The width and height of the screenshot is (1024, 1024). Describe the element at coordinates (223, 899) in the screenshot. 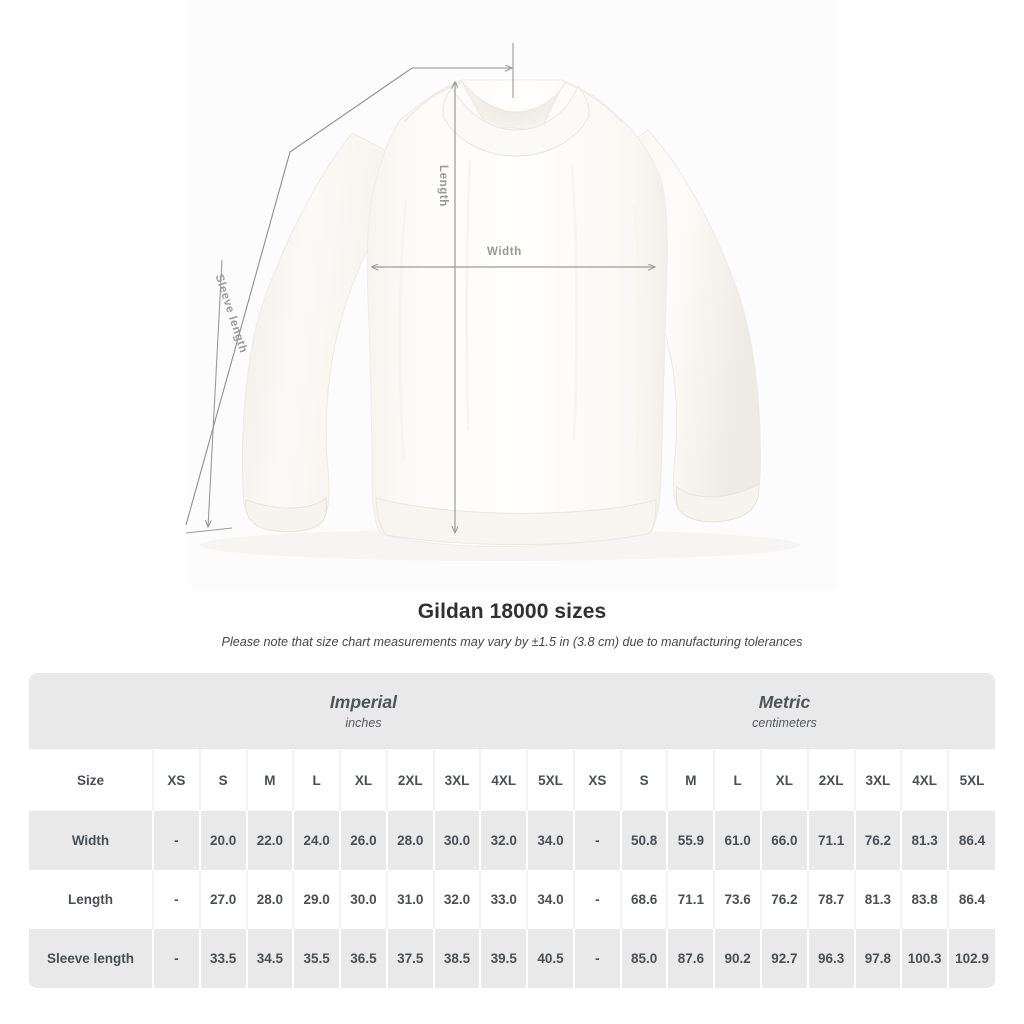

I see `cell-length-imperial-s: 27.0` at that location.